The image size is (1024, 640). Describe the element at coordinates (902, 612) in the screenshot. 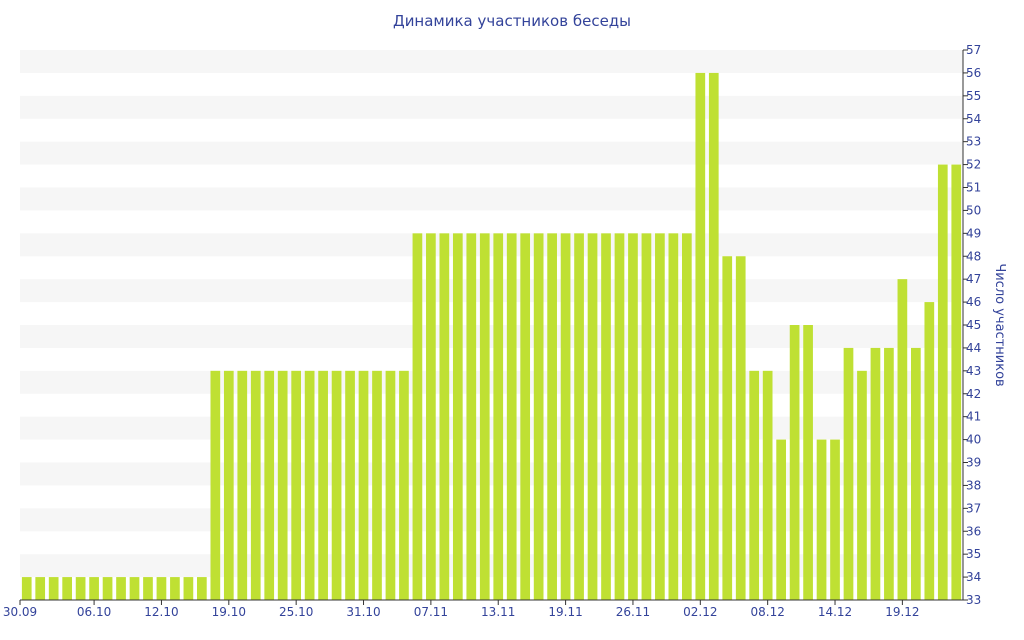

I see `x-tick-label: 19.12` at that location.